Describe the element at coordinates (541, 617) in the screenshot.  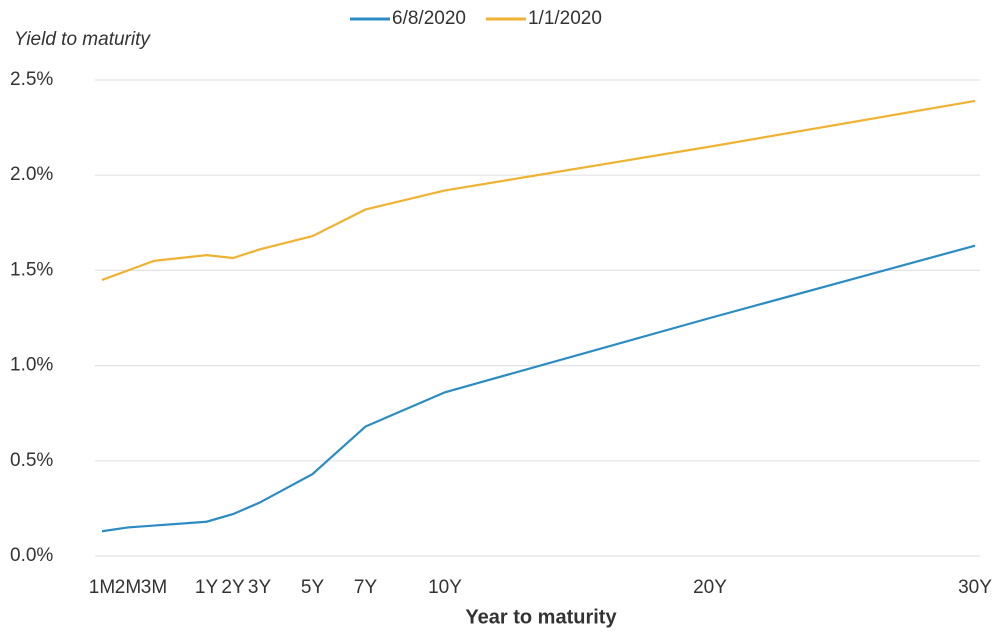
I see `x-axis-label: Year to maturity` at that location.